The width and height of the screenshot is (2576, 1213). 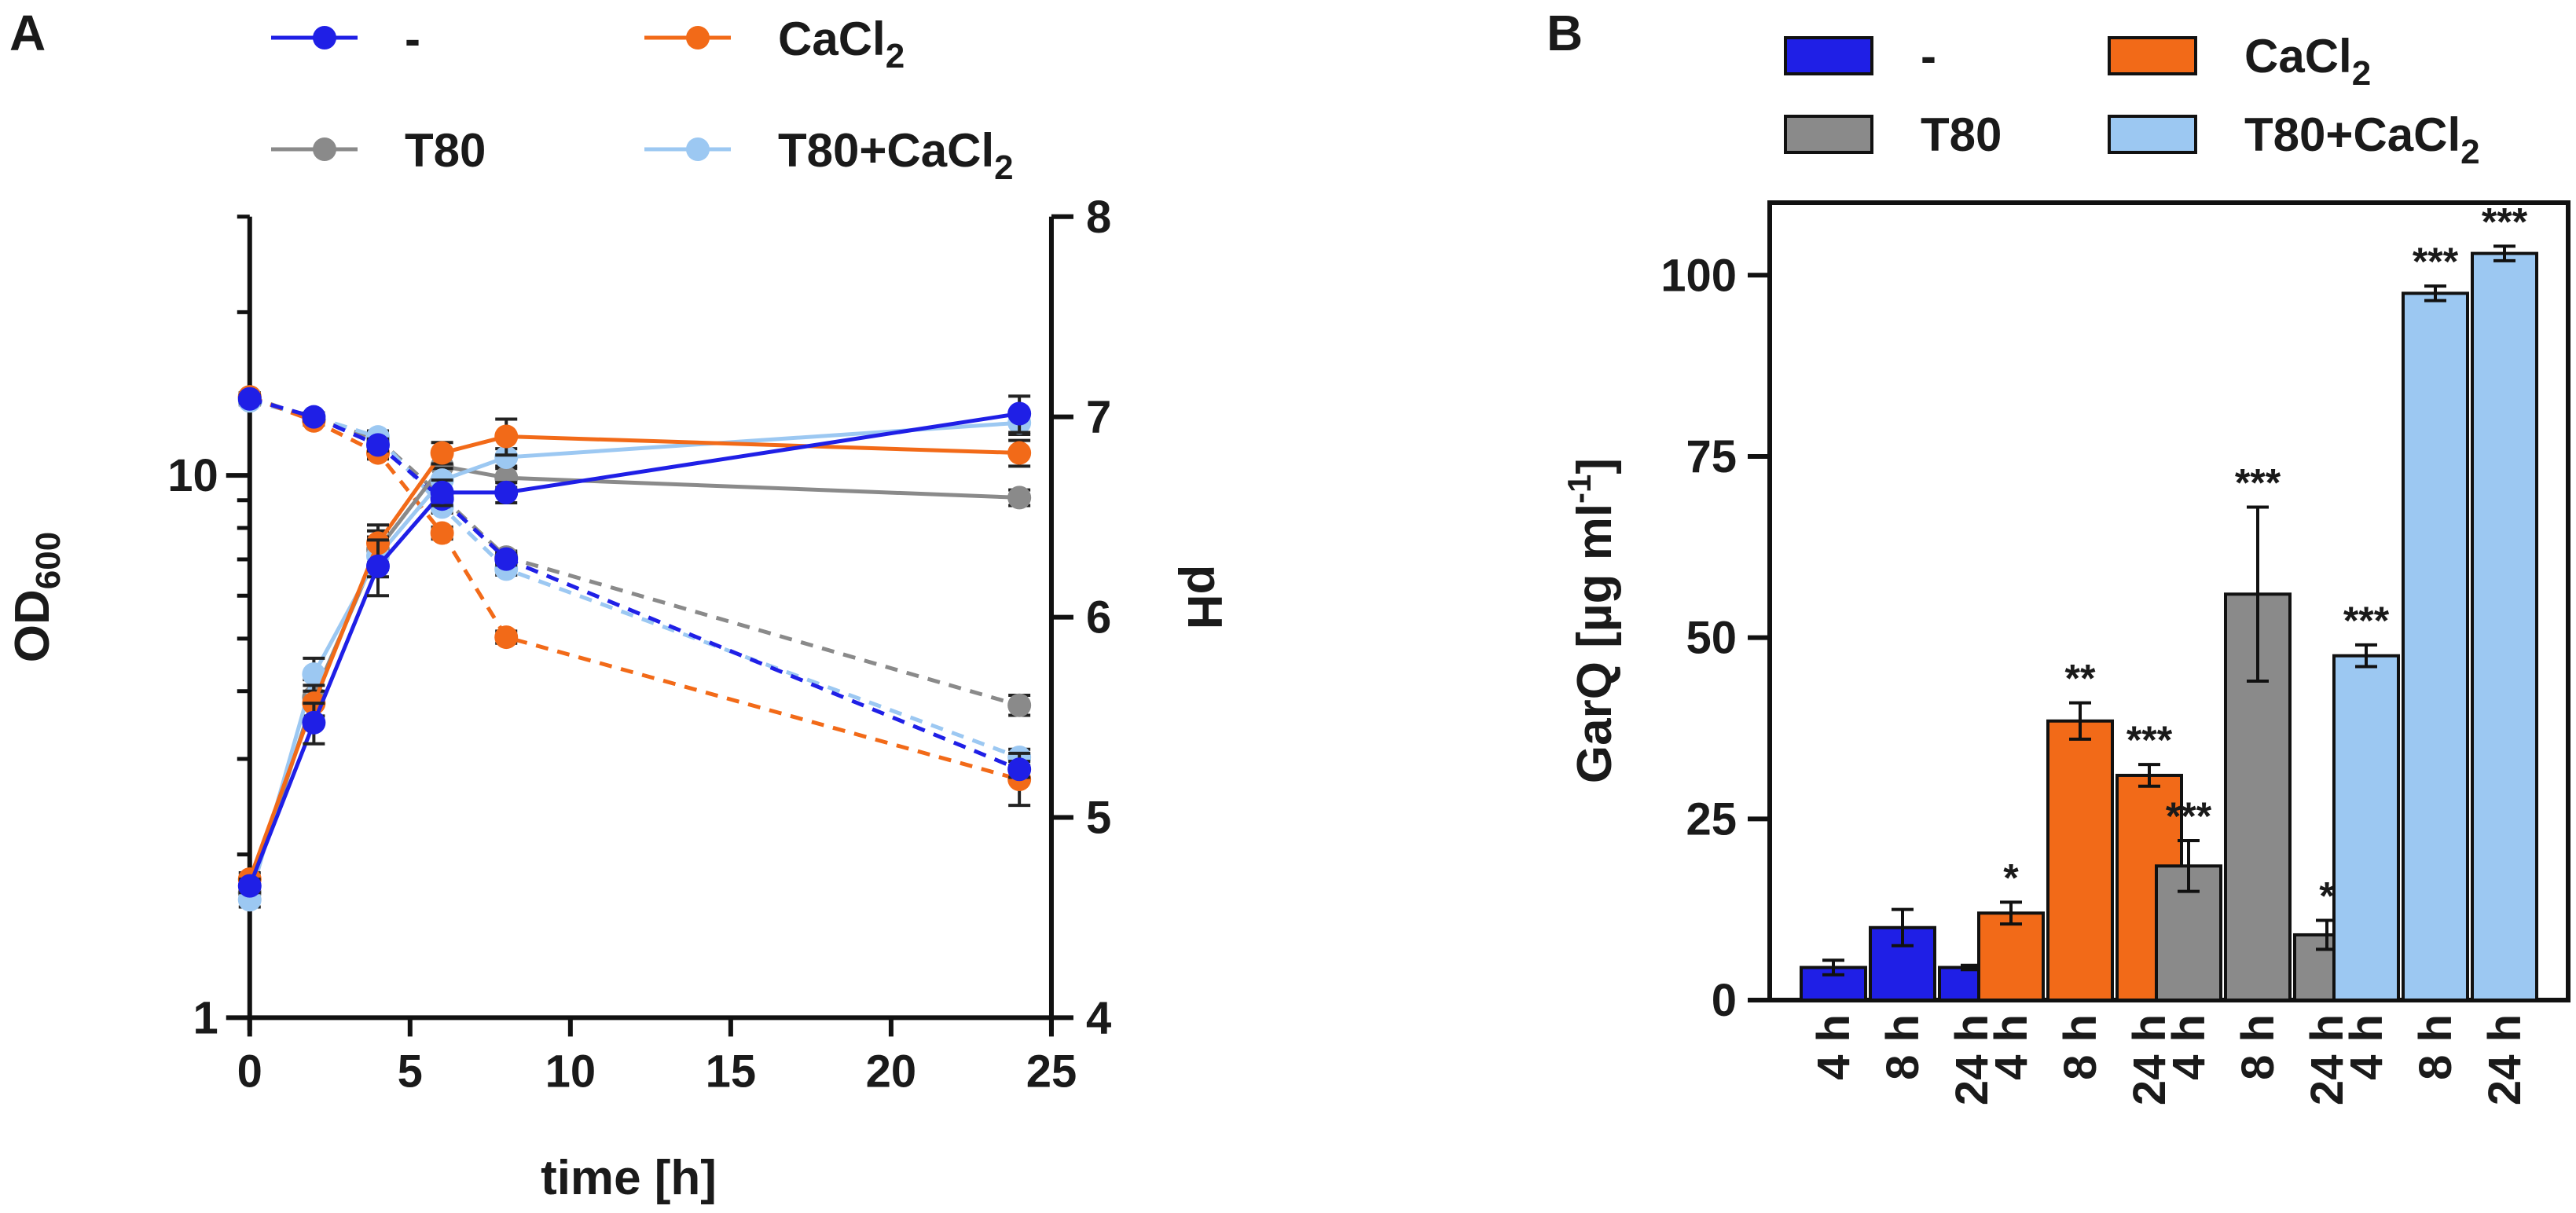 I want to click on garq-y-tick-label: 25, so click(x=1711, y=819).